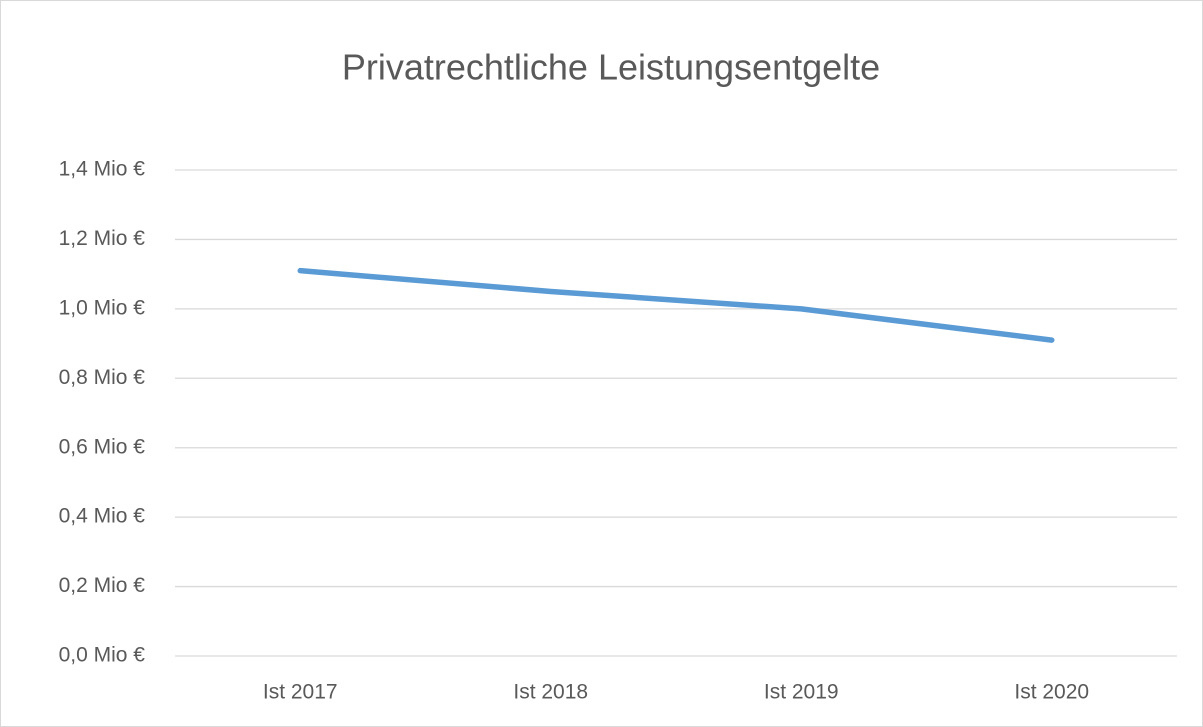  I want to click on y-tick-label: 0,2 Mio €, so click(102, 585).